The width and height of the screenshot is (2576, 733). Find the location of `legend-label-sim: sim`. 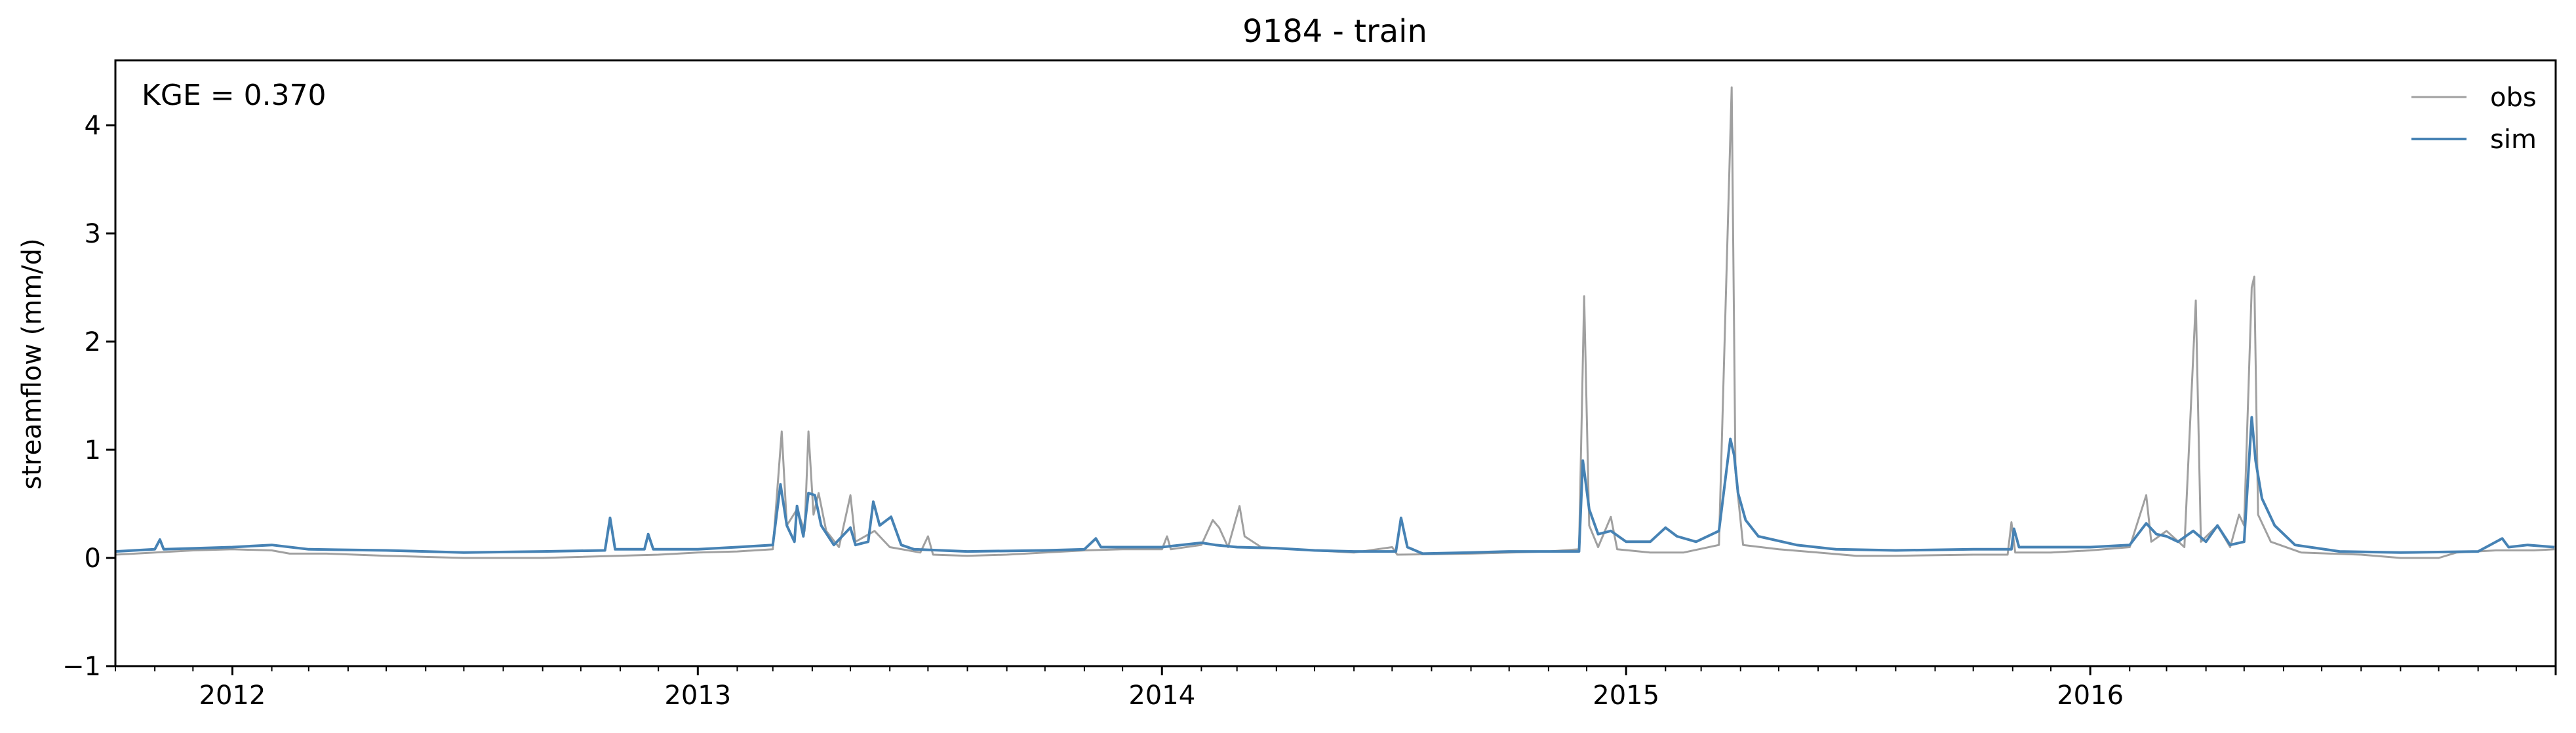

legend-label-sim: sim is located at coordinates (2513, 140).